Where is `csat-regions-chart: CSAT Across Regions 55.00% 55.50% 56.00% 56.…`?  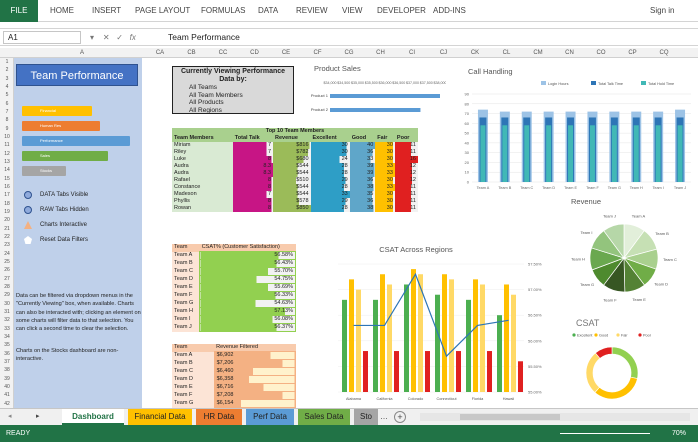
csat-regions-chart: CSAT Across Regions 55.00% 55.50% 56.00% 56.… is located at coordinates (436, 325).